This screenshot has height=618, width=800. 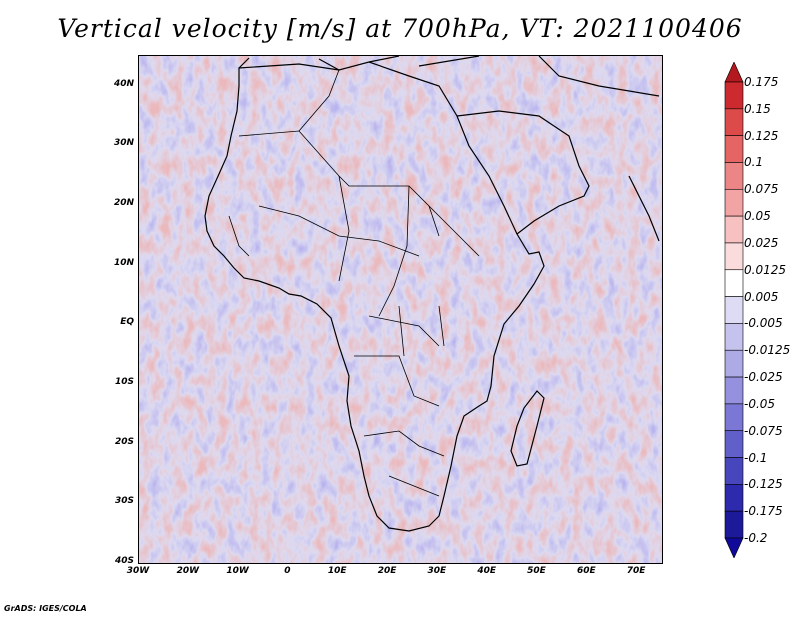 What do you see at coordinates (761, 296) in the screenshot?
I see `colorbar-label: 0.005` at bounding box center [761, 296].